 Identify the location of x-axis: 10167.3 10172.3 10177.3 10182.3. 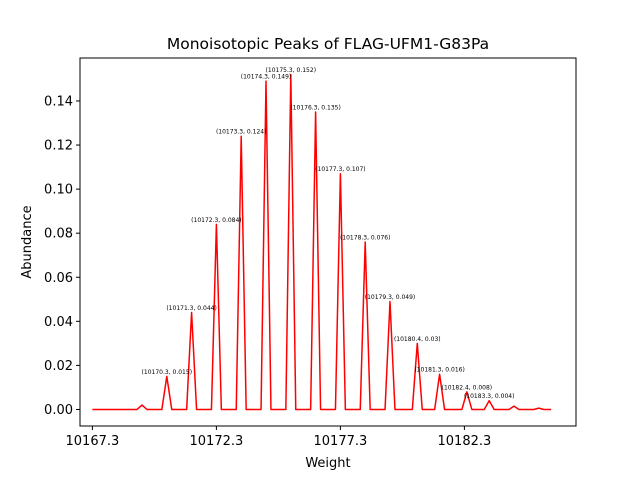
(279, 437).